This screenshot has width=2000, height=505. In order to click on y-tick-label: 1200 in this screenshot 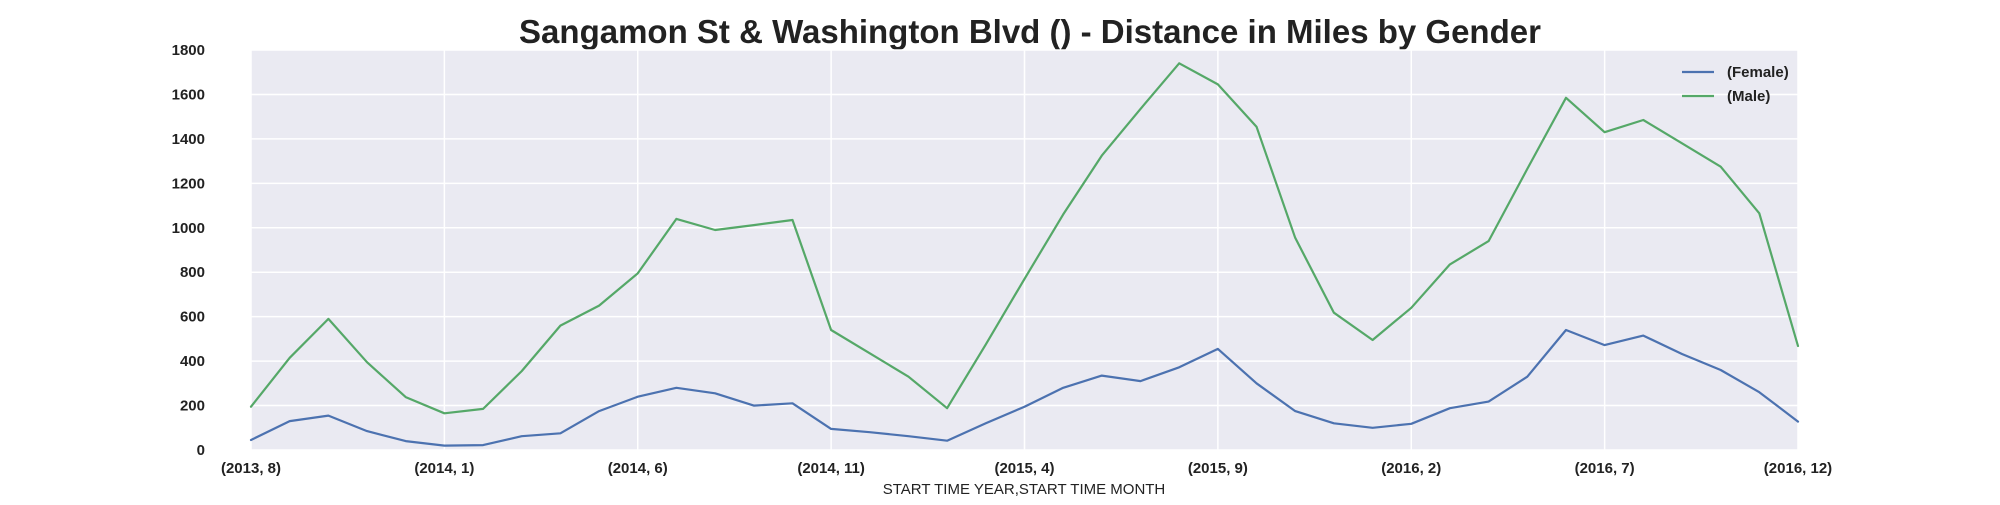, I will do `click(188, 183)`.